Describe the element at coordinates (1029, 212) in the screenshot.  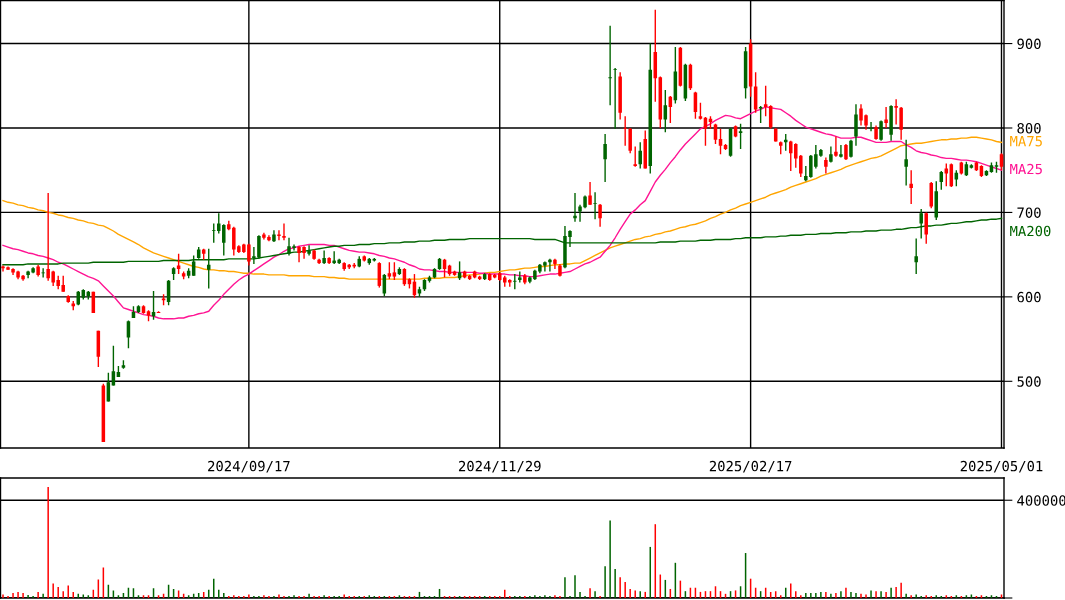
I see `y-tick-label: 700` at that location.